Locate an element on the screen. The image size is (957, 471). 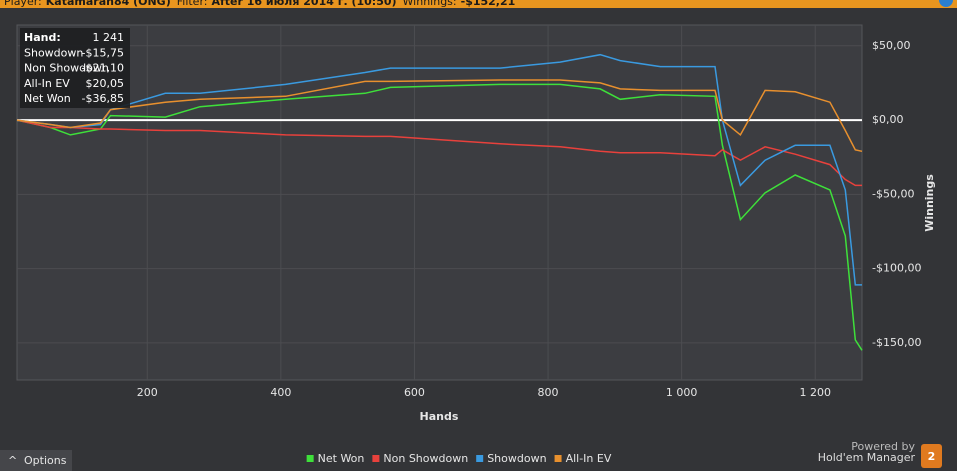
header-label: Player: is located at coordinates (23, 4).